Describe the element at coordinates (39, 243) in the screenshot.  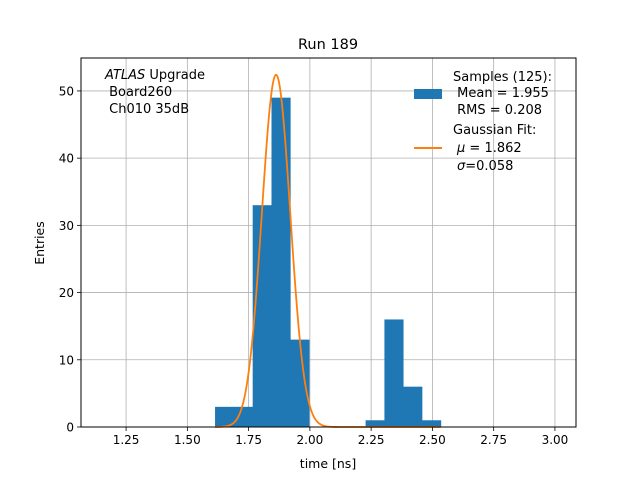
I see `y-axis-label: Entries` at that location.